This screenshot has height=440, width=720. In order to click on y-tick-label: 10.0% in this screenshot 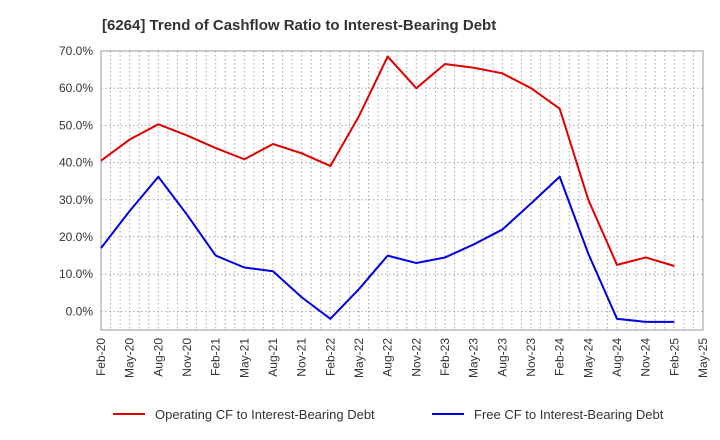, I will do `click(76, 274)`.